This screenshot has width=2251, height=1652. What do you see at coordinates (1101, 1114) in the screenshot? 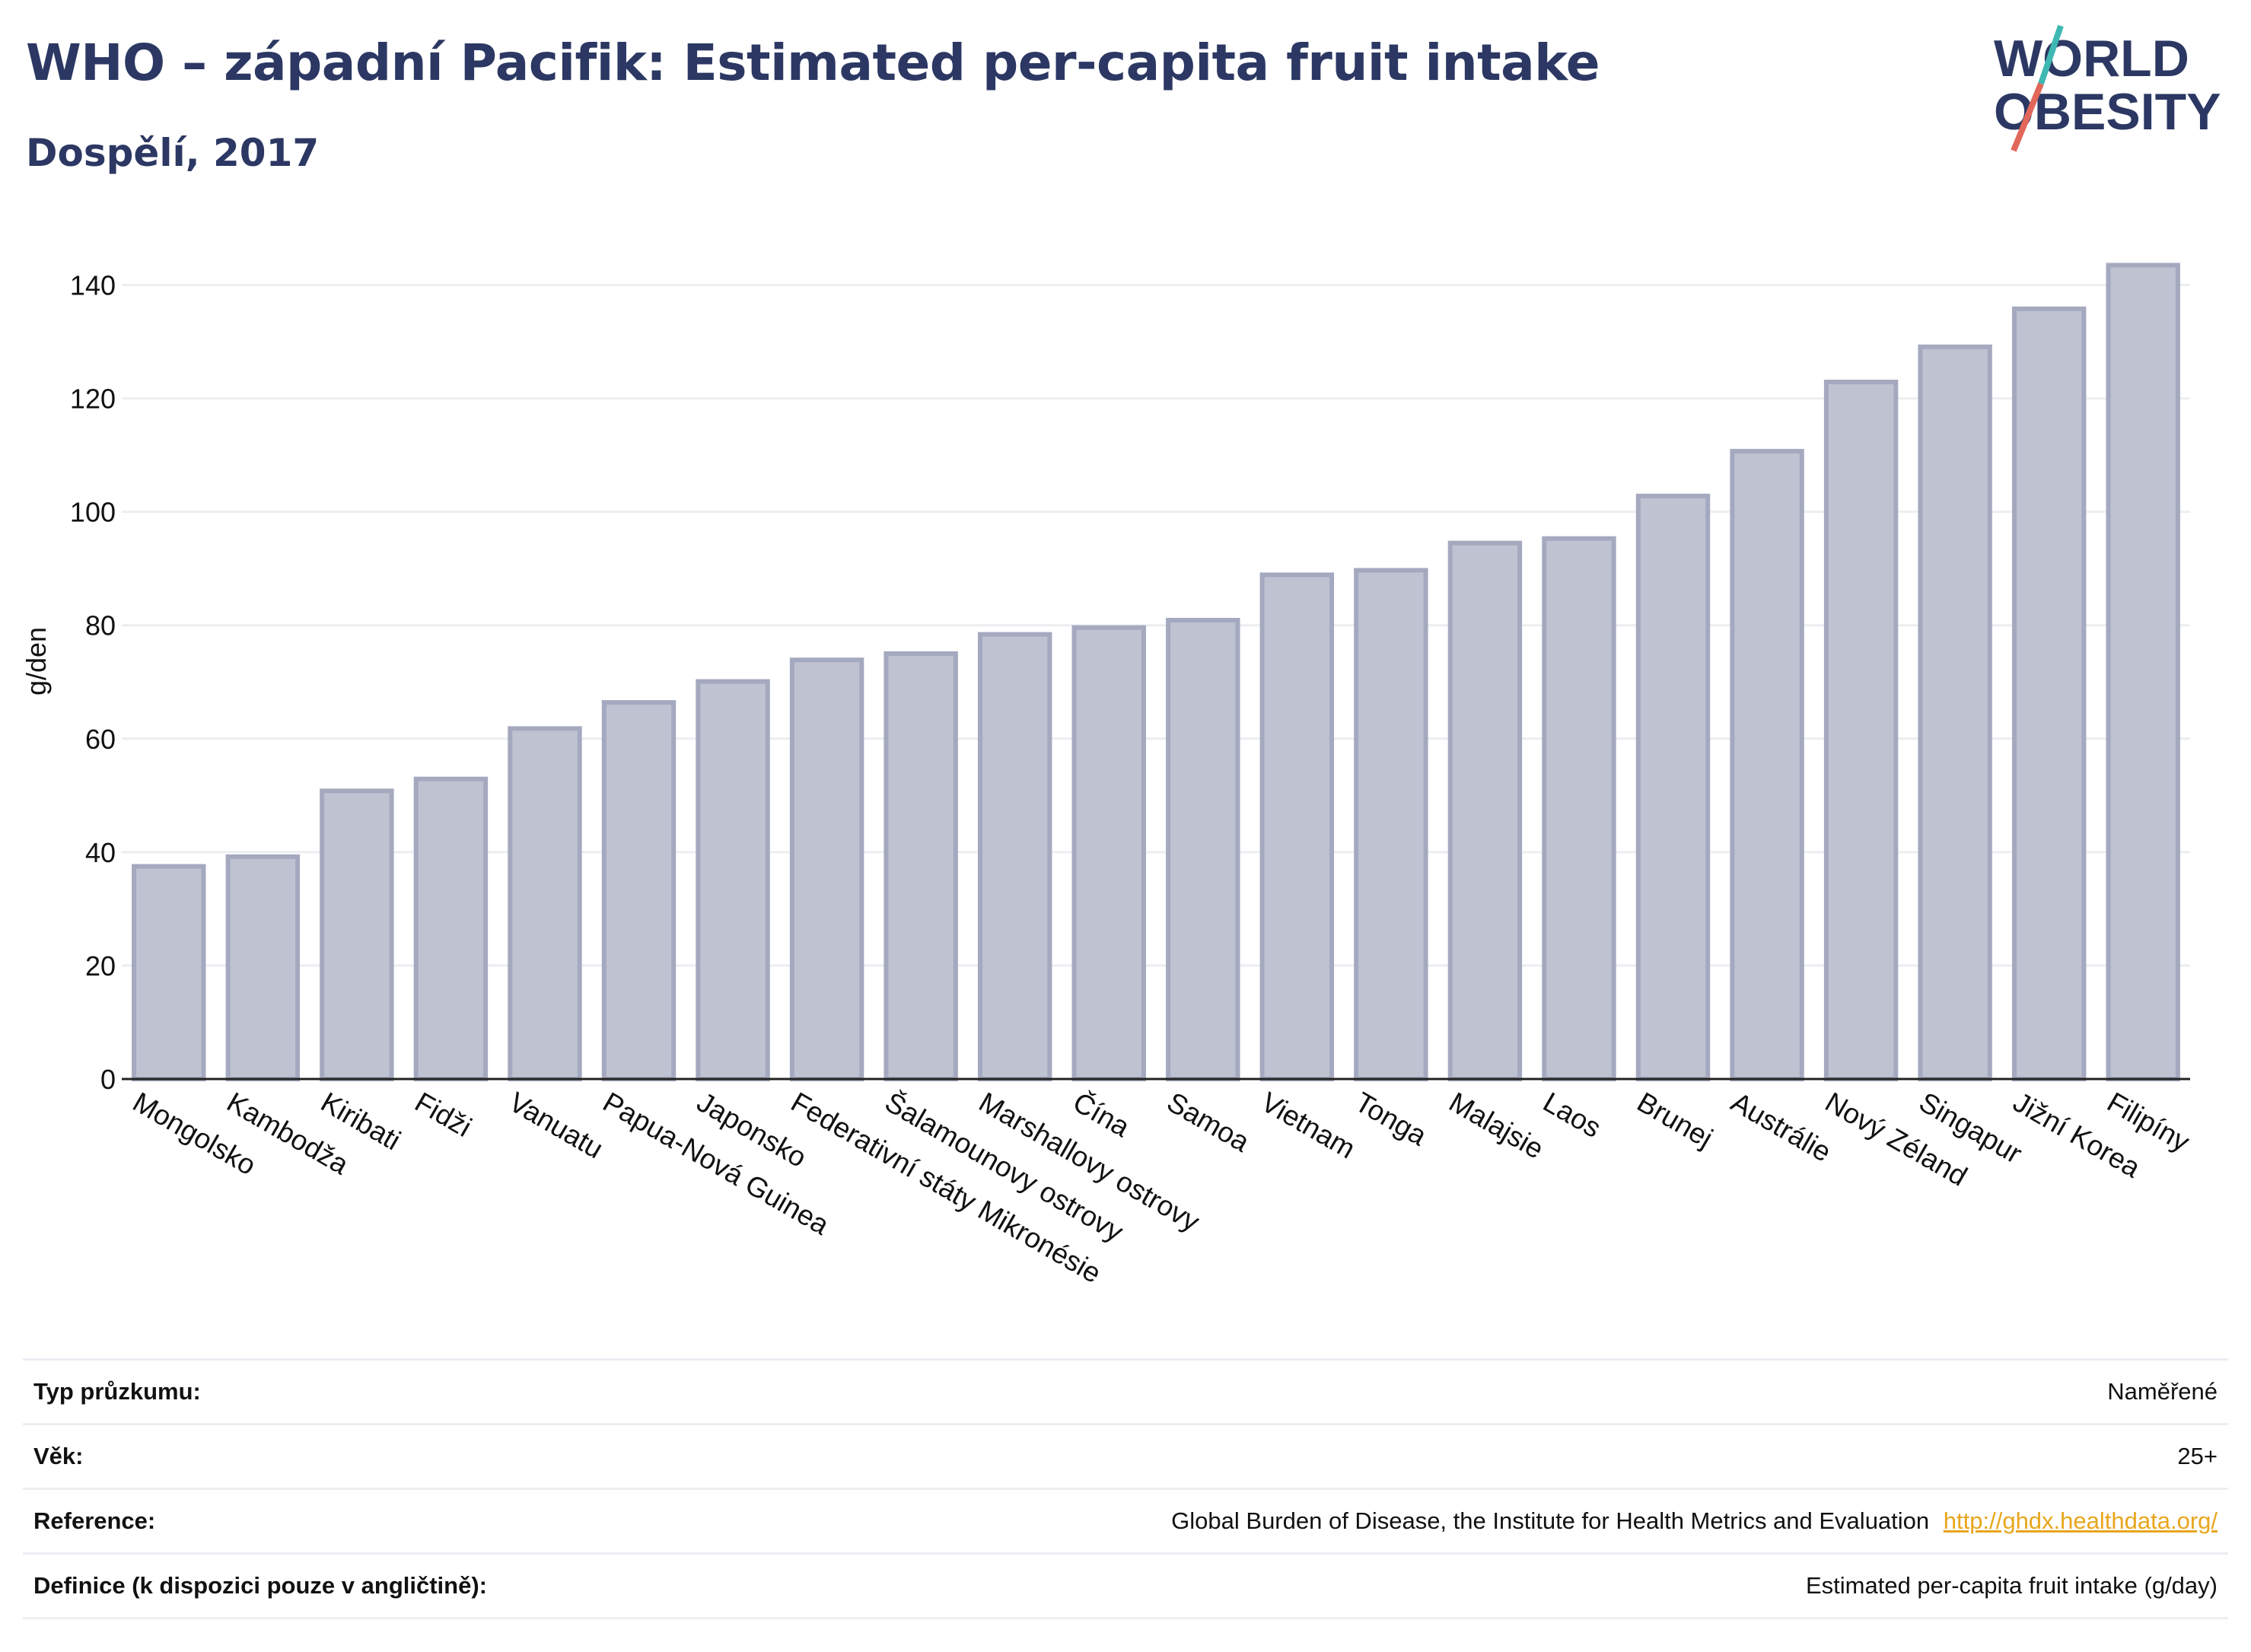
I see `x-tick-label: Čína` at bounding box center [1101, 1114].